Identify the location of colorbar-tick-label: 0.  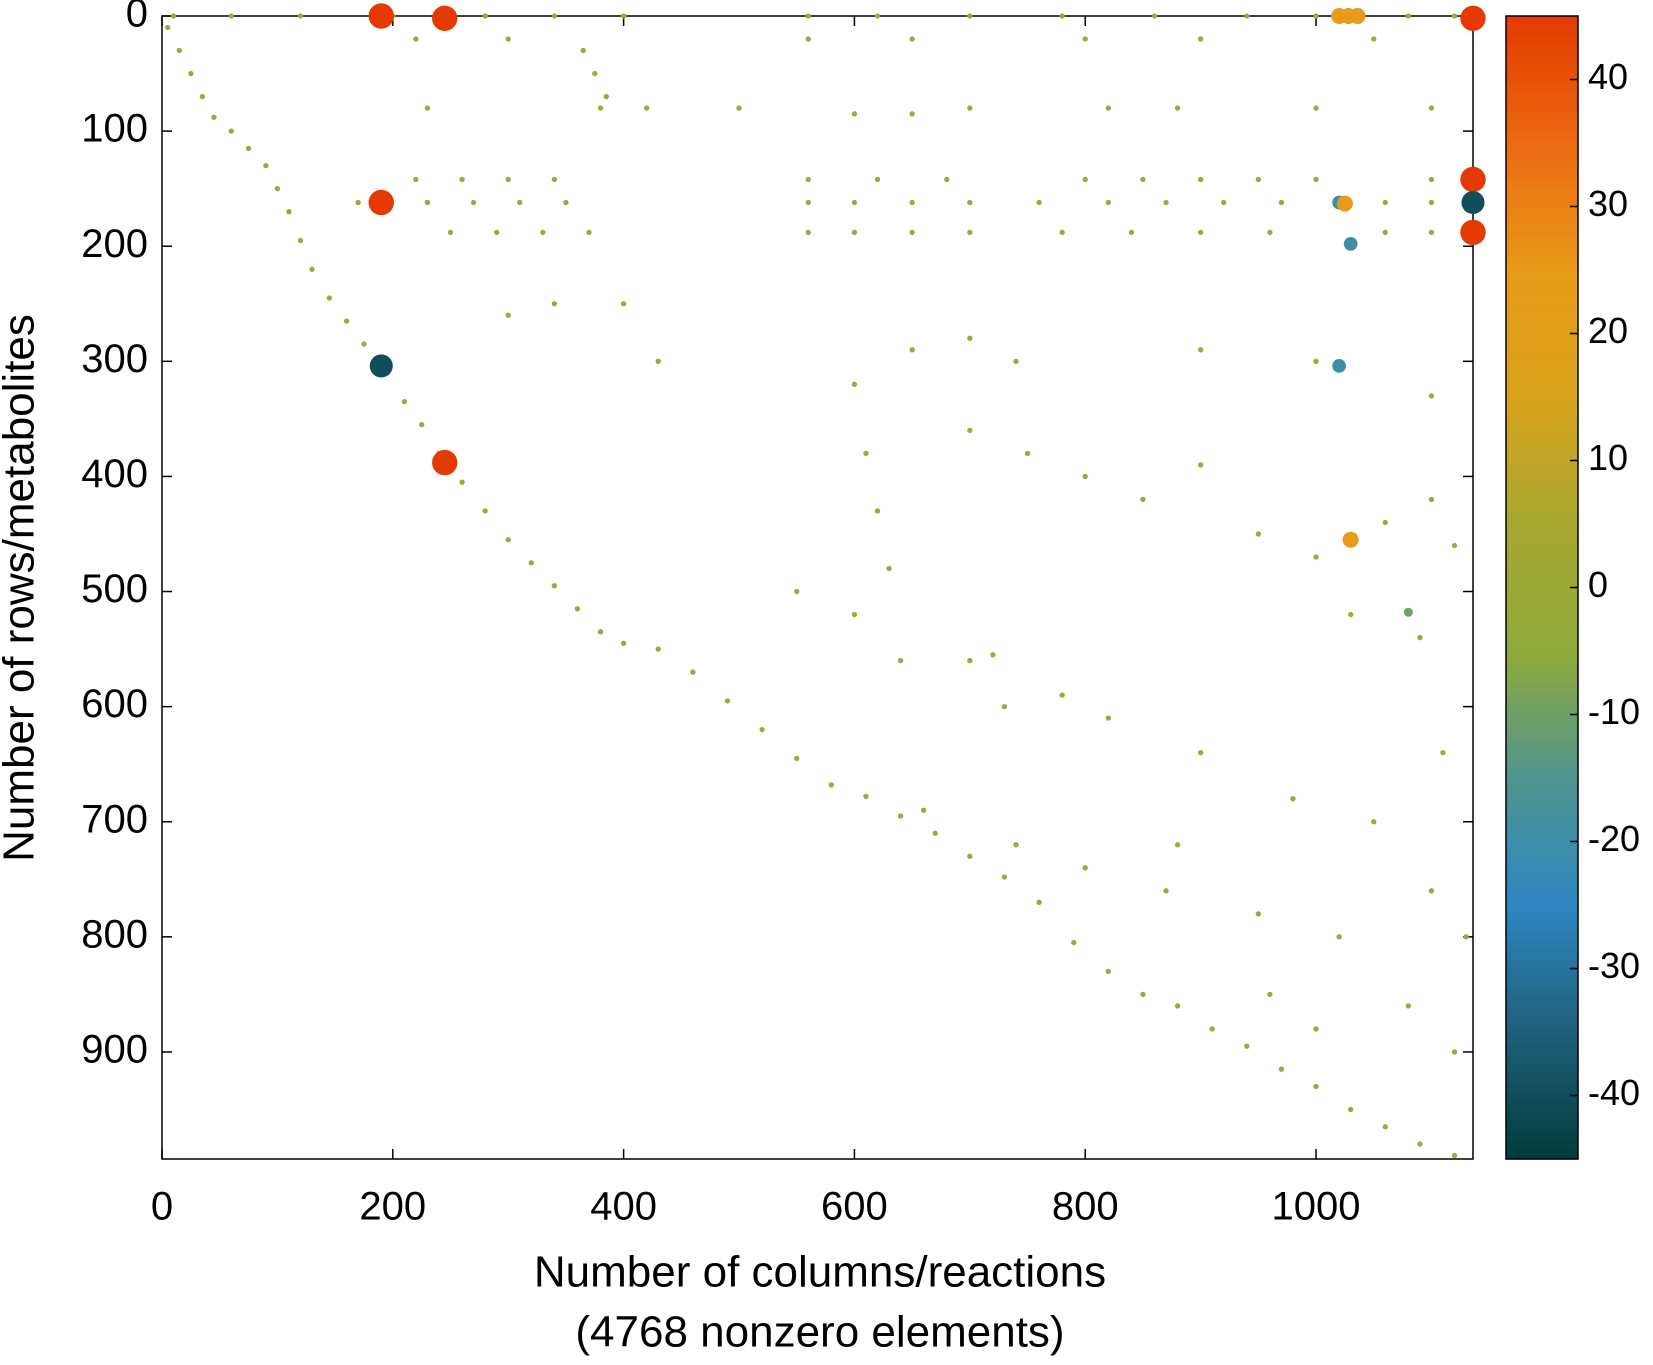
(1598, 584).